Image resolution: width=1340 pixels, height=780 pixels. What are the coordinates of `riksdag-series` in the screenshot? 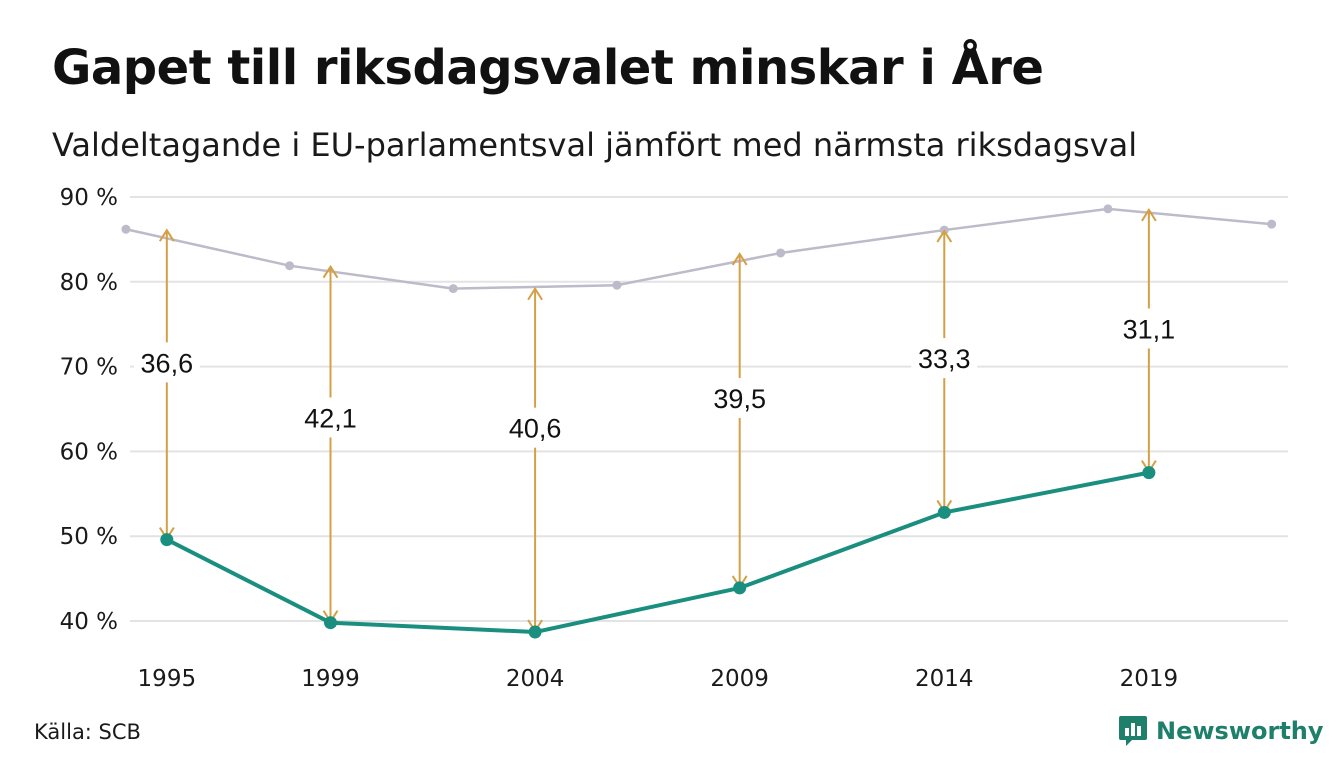 It's located at (699, 249).